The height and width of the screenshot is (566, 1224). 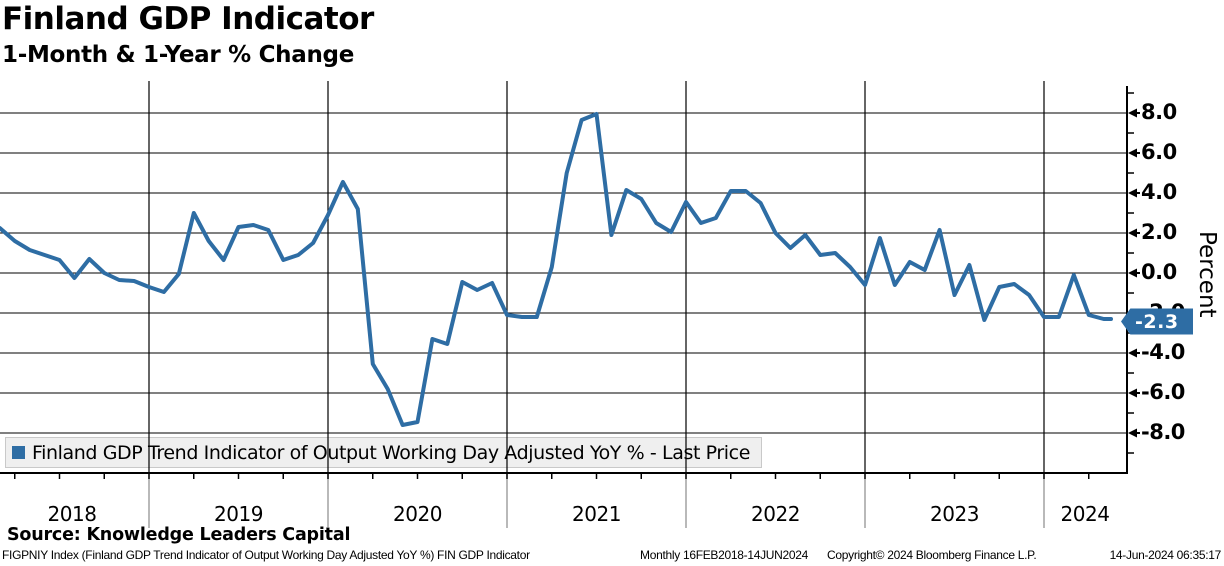 I want to click on last-price-badge: -2.3, so click(x=1157, y=321).